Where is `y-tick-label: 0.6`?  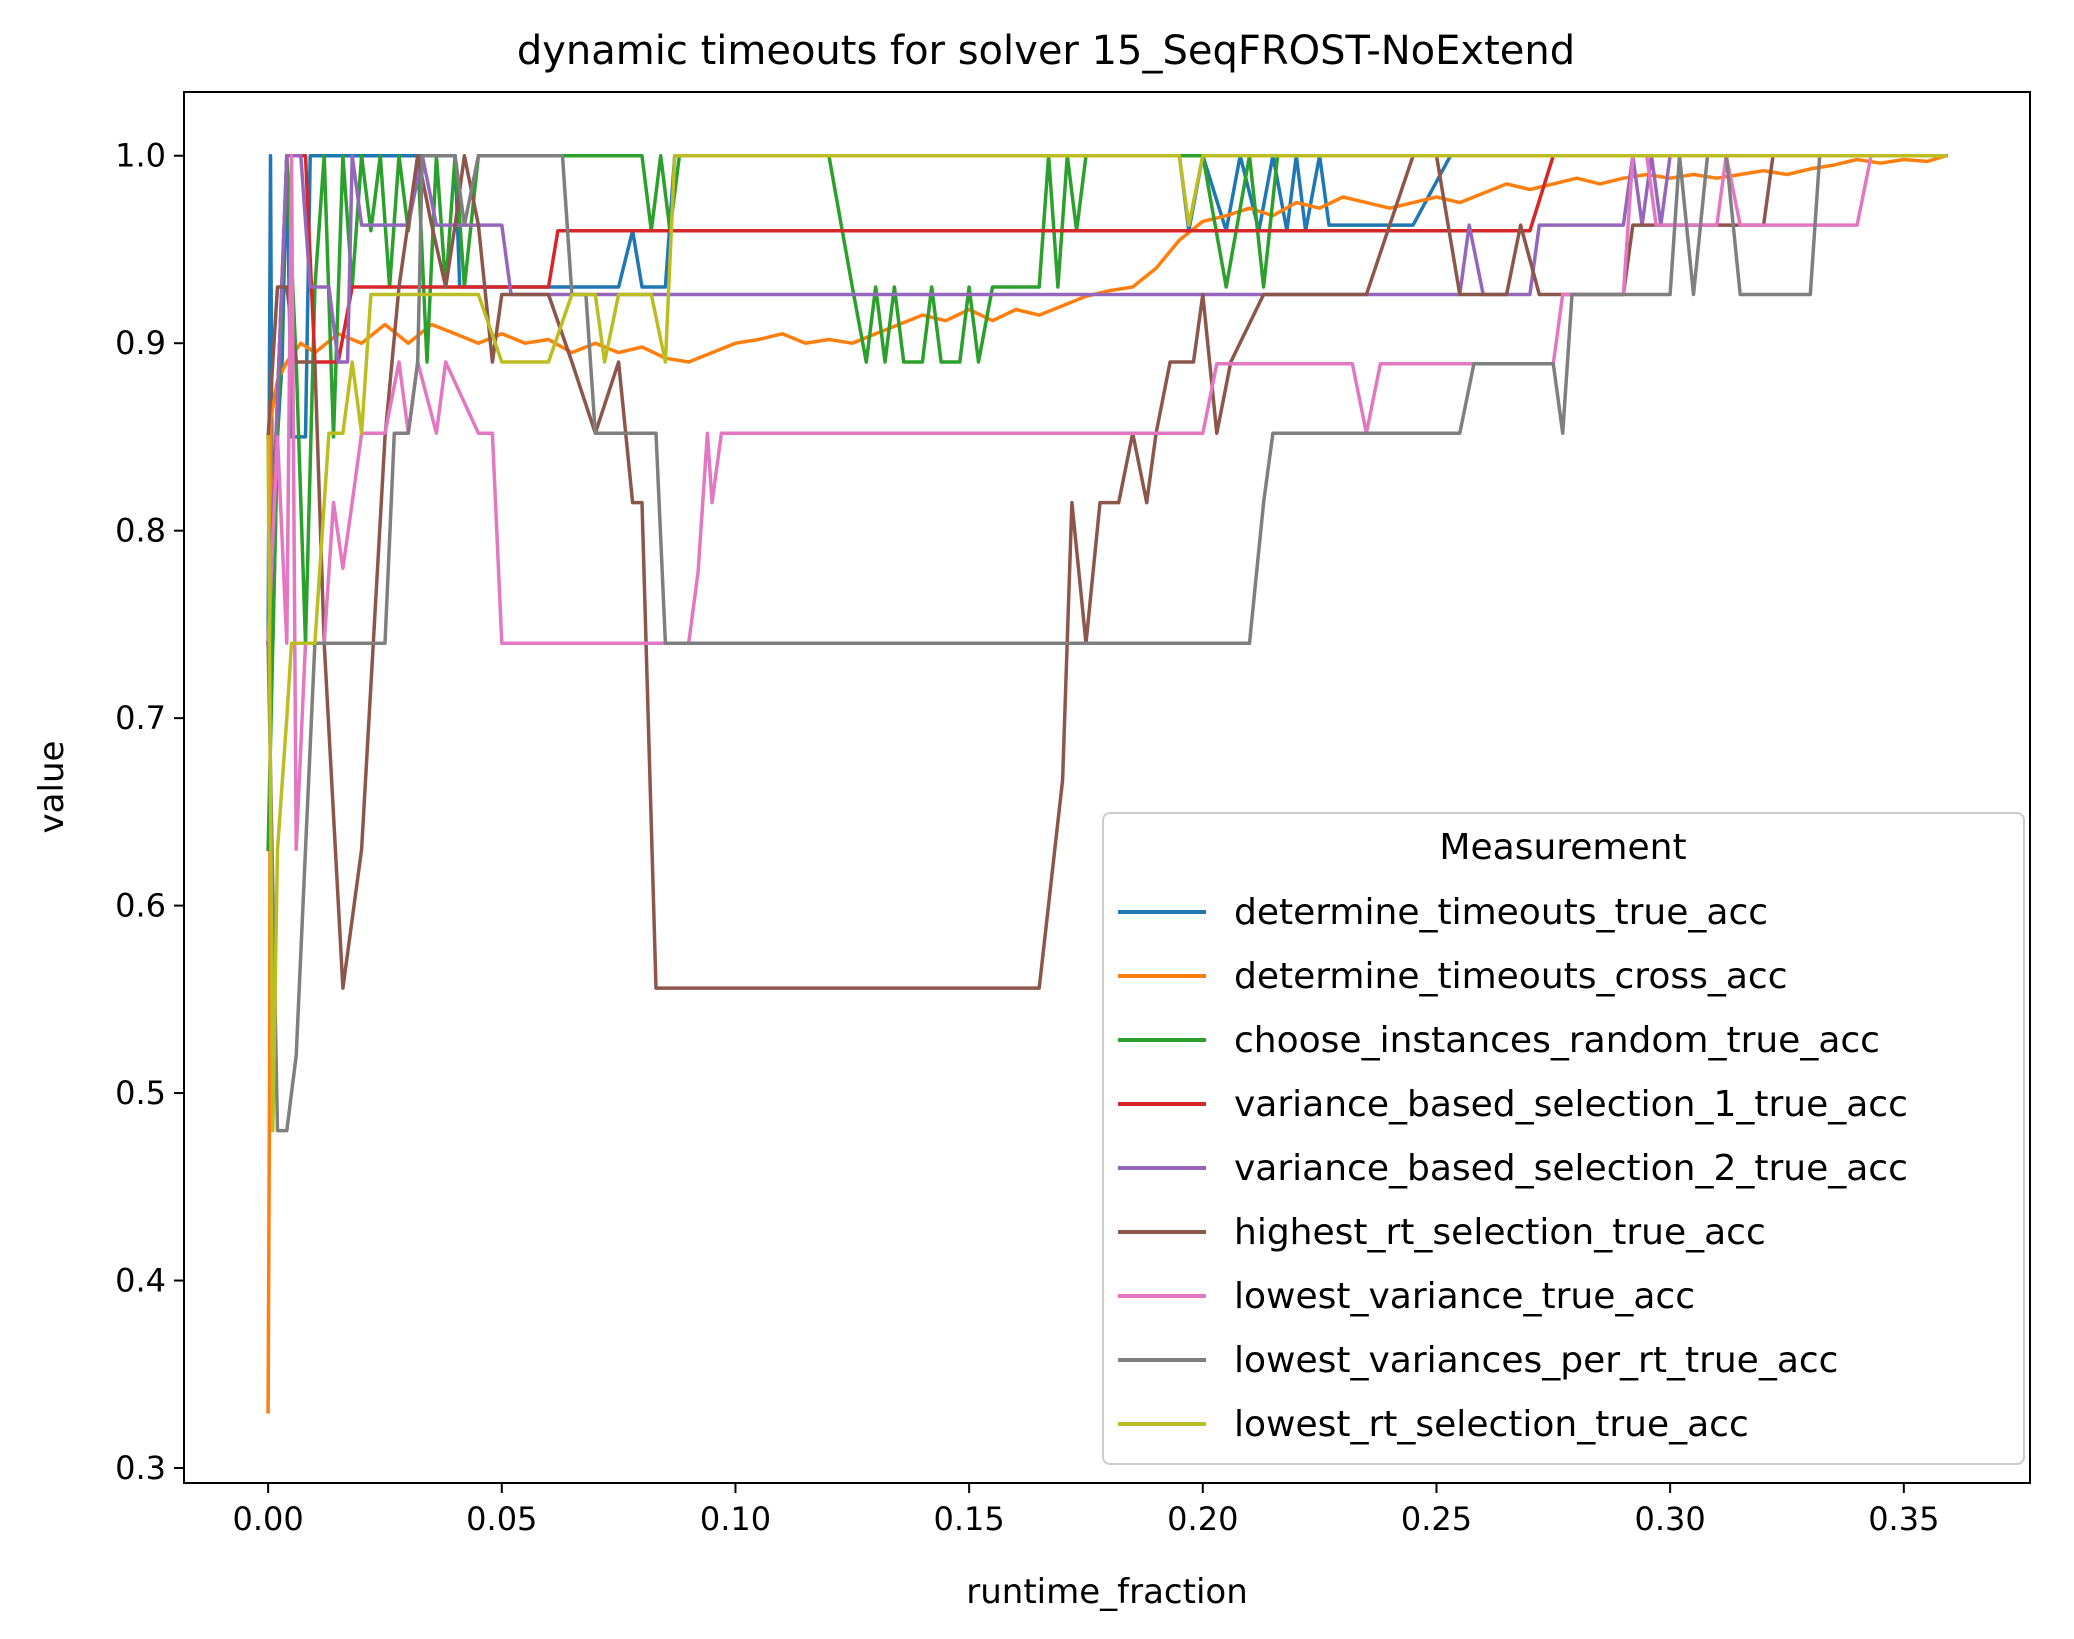
y-tick-label: 0.6 is located at coordinates (140, 906).